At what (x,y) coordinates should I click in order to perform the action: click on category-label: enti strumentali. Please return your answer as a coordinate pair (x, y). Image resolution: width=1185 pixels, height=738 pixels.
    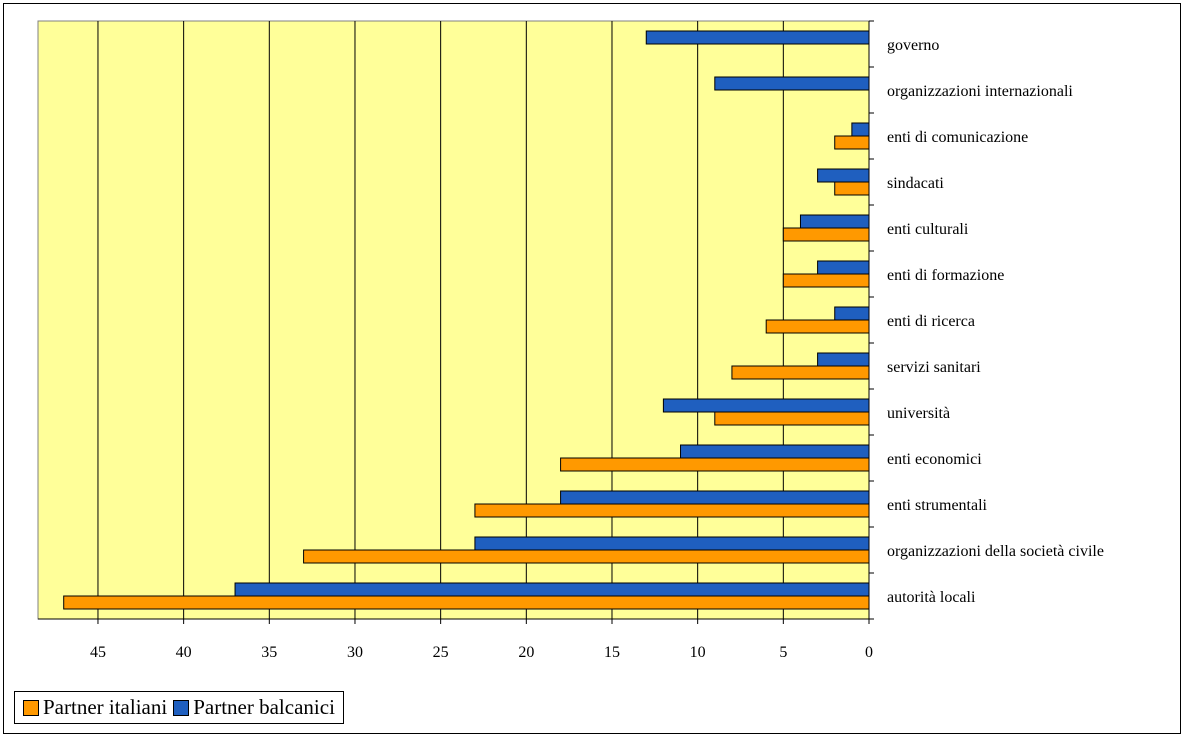
    Looking at the image, I should click on (937, 505).